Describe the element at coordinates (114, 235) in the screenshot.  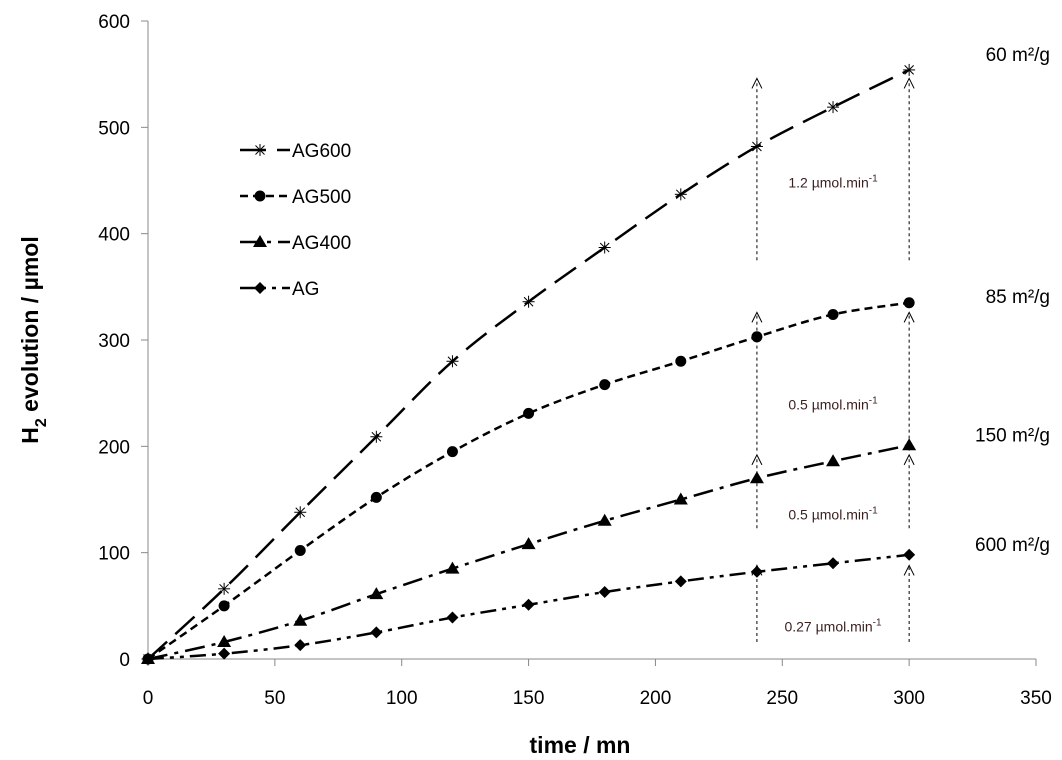
I see `y-tick-label: 400` at that location.